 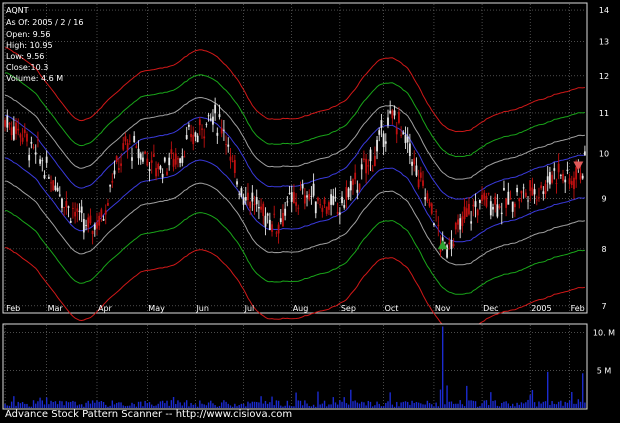 I want to click on x-tick-label: Aug, so click(x=301, y=308).